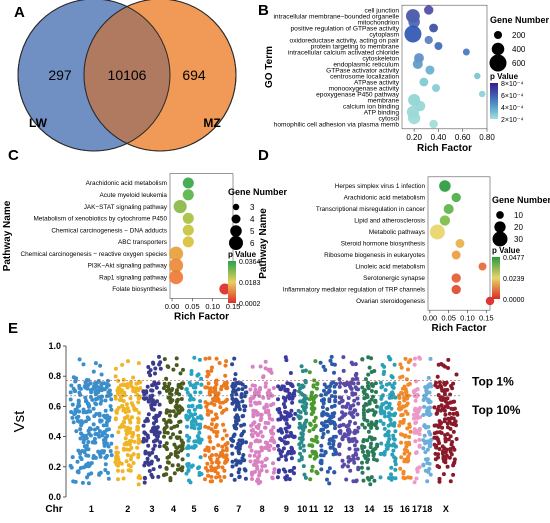 The width and height of the screenshot is (550, 523). Describe the element at coordinates (286, 509) in the screenshot. I see `chromosome-label: 9` at that location.